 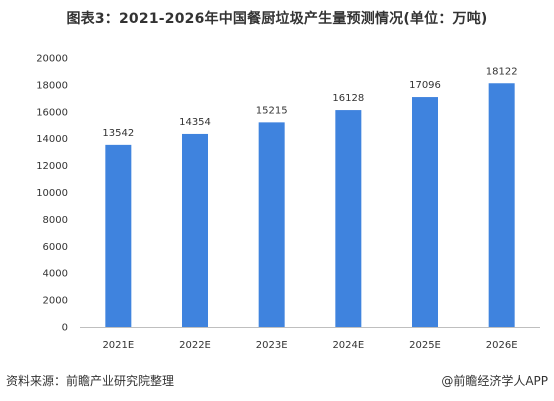 What do you see at coordinates (348, 345) in the screenshot?
I see `x-tick-label: 2024E` at bounding box center [348, 345].